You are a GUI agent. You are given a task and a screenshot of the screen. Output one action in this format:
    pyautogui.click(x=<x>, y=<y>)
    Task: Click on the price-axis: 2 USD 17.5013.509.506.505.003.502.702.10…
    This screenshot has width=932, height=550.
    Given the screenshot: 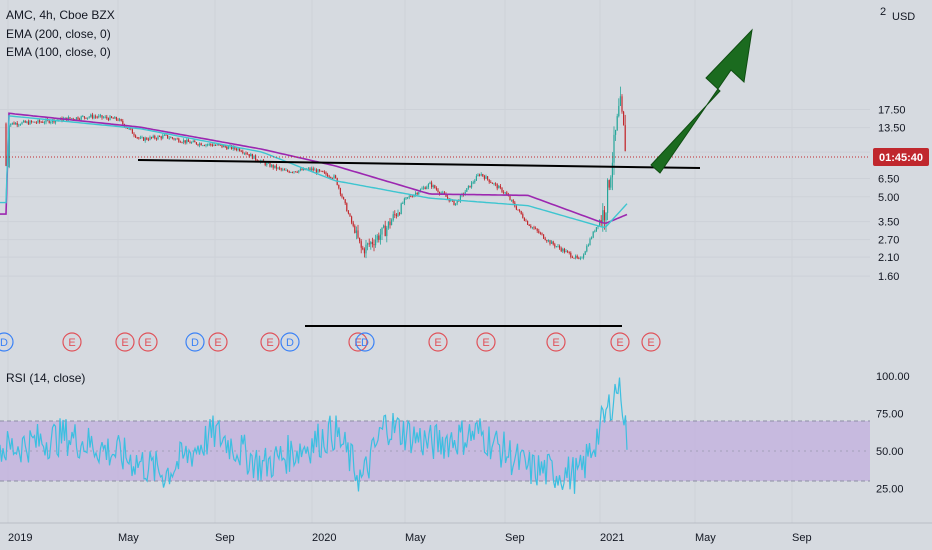 What is the action you would take?
    pyautogui.click(x=901, y=144)
    